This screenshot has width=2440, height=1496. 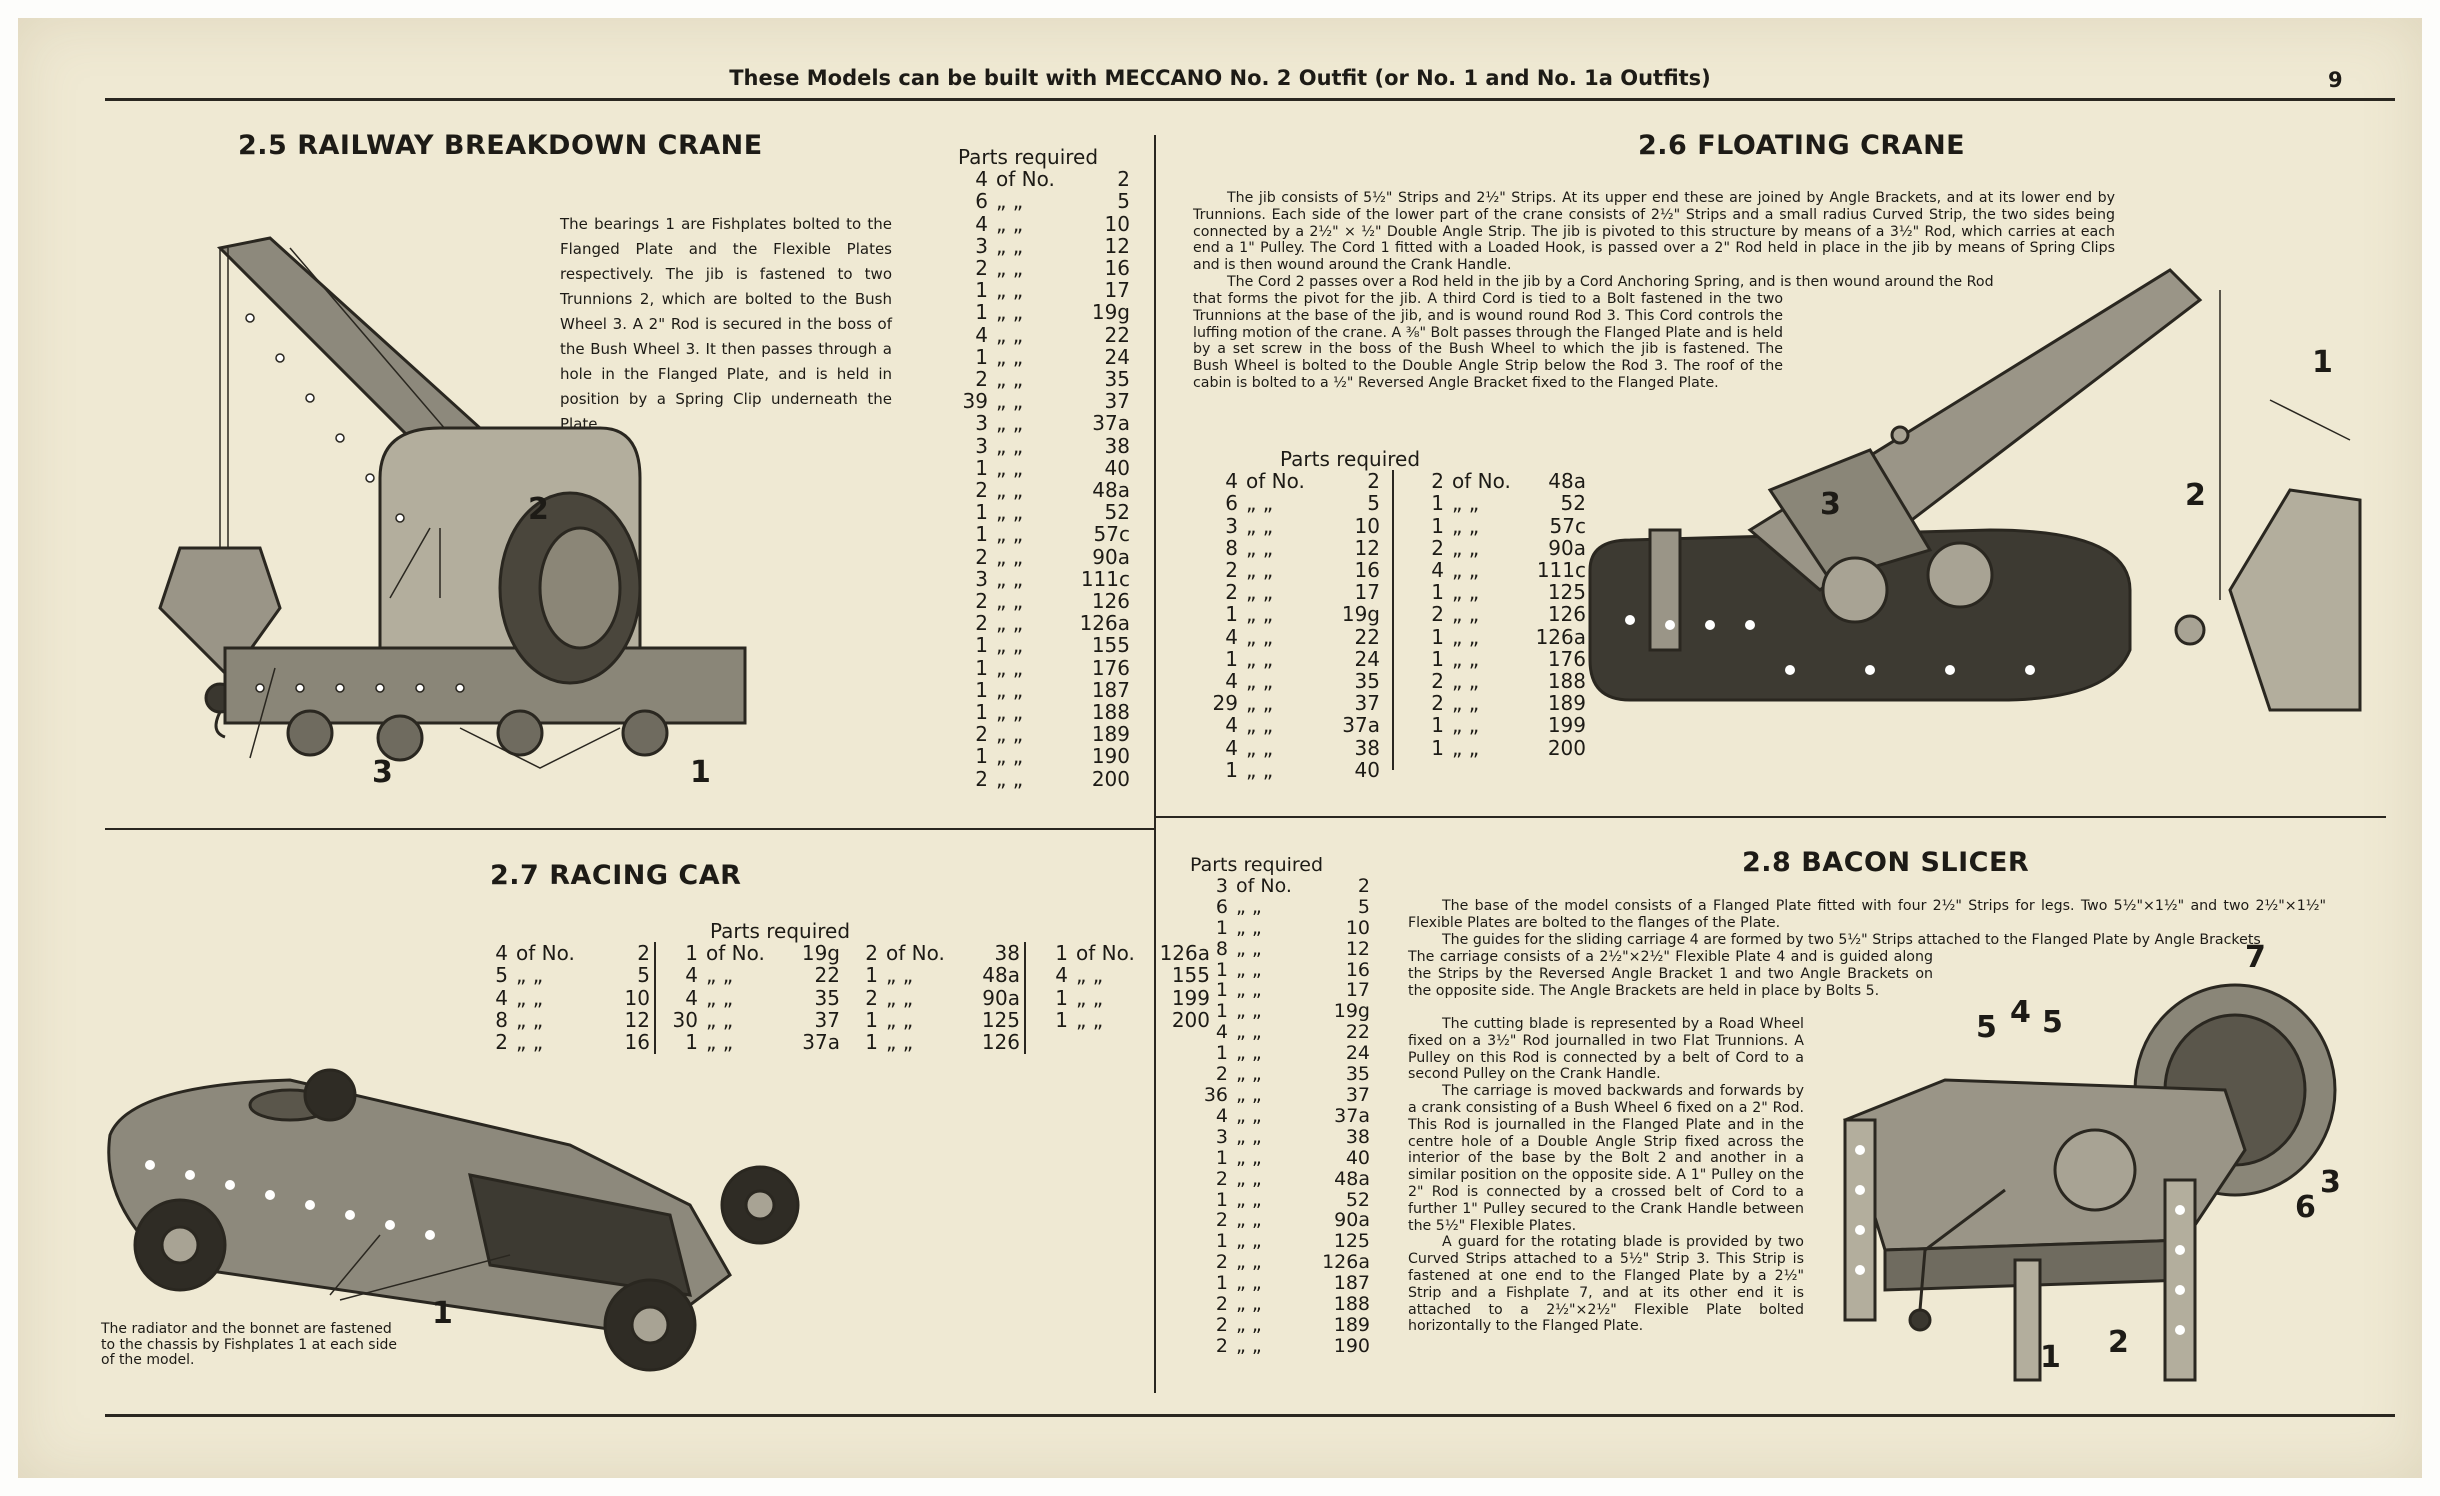 What do you see at coordinates (1117, 445) in the screenshot?
I see `part-number: 38` at bounding box center [1117, 445].